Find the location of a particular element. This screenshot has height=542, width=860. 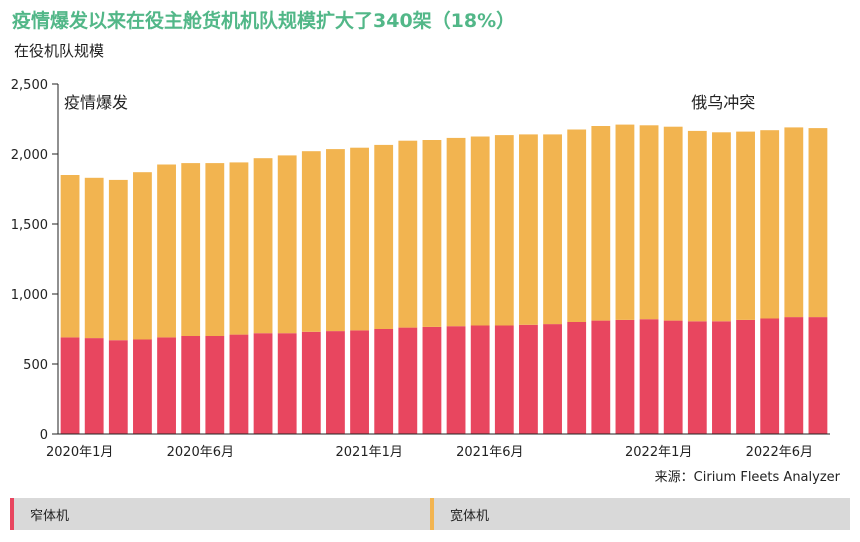

y-tick-label: 1,500 is located at coordinates (29, 225).